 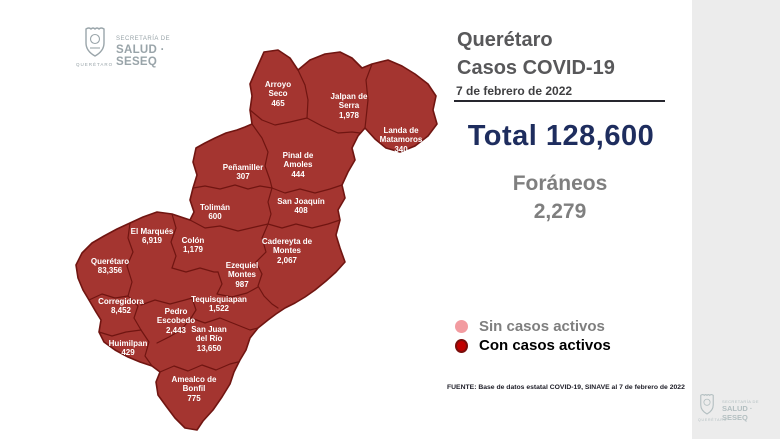 I want to click on salud-seseq-logo: SECRETARÍA DE SALUD · SESEQ QUERÉTARO, so click(x=134, y=47).